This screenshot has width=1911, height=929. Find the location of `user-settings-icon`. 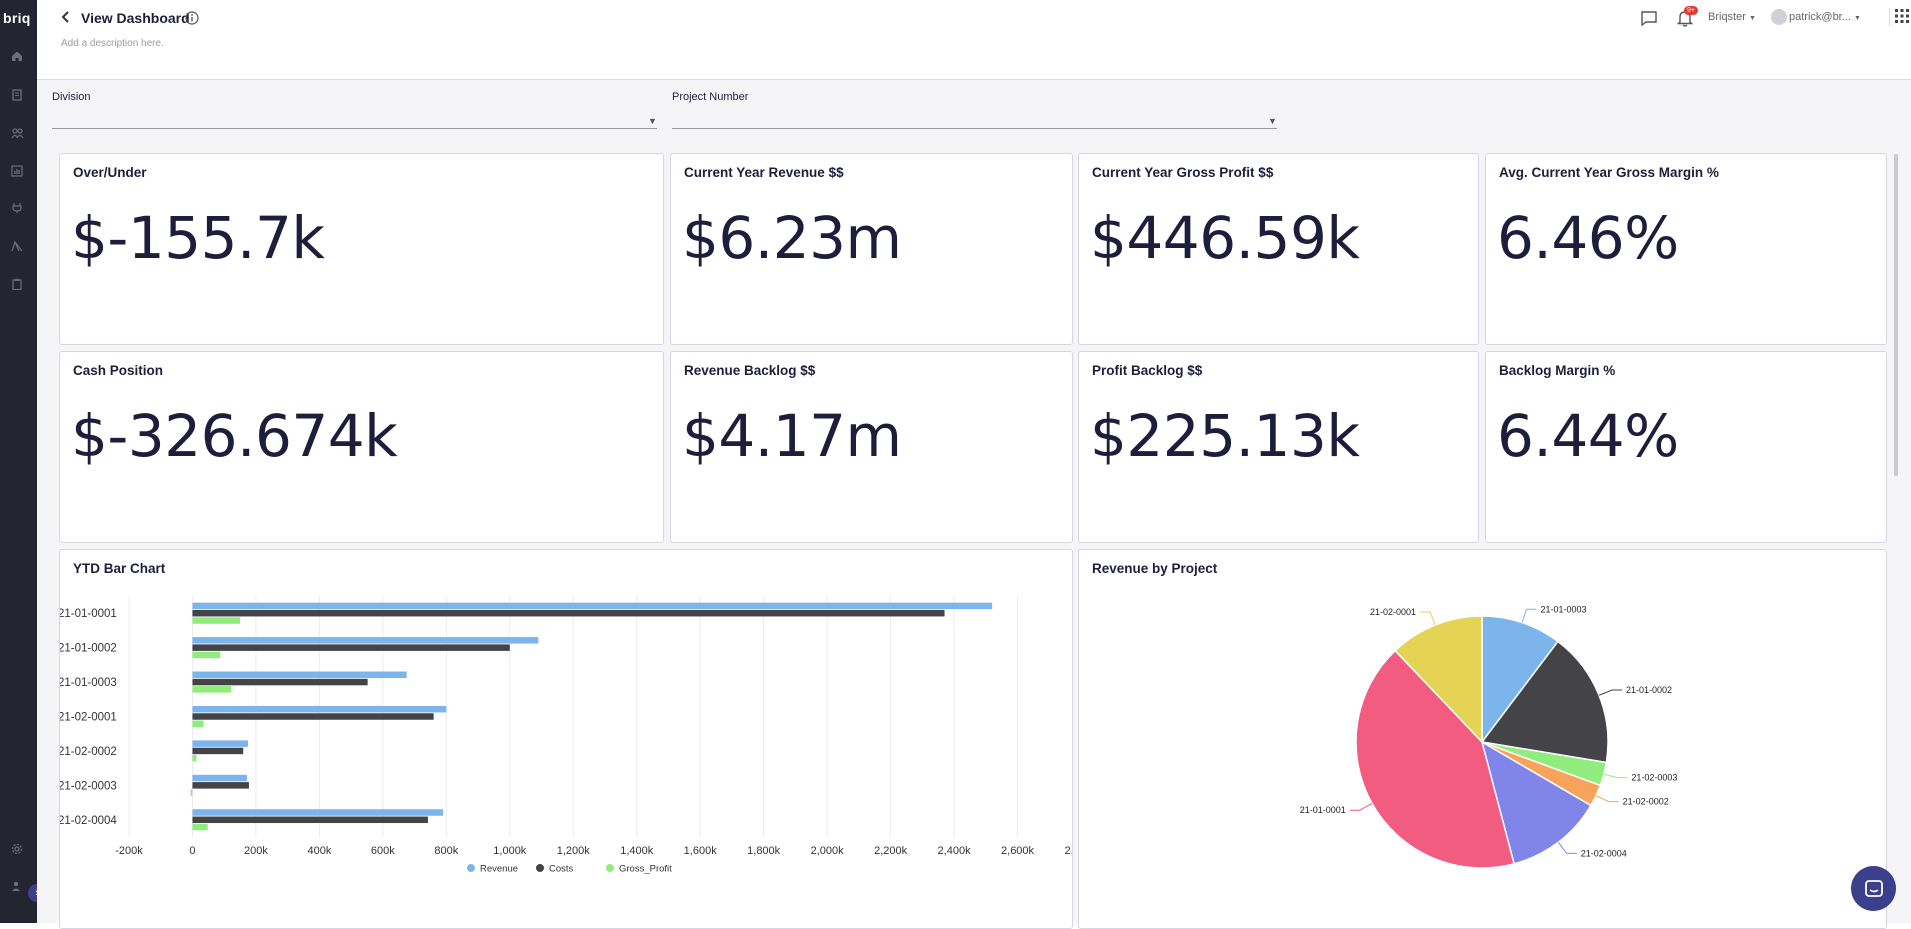

user-settings-icon is located at coordinates (17, 886).